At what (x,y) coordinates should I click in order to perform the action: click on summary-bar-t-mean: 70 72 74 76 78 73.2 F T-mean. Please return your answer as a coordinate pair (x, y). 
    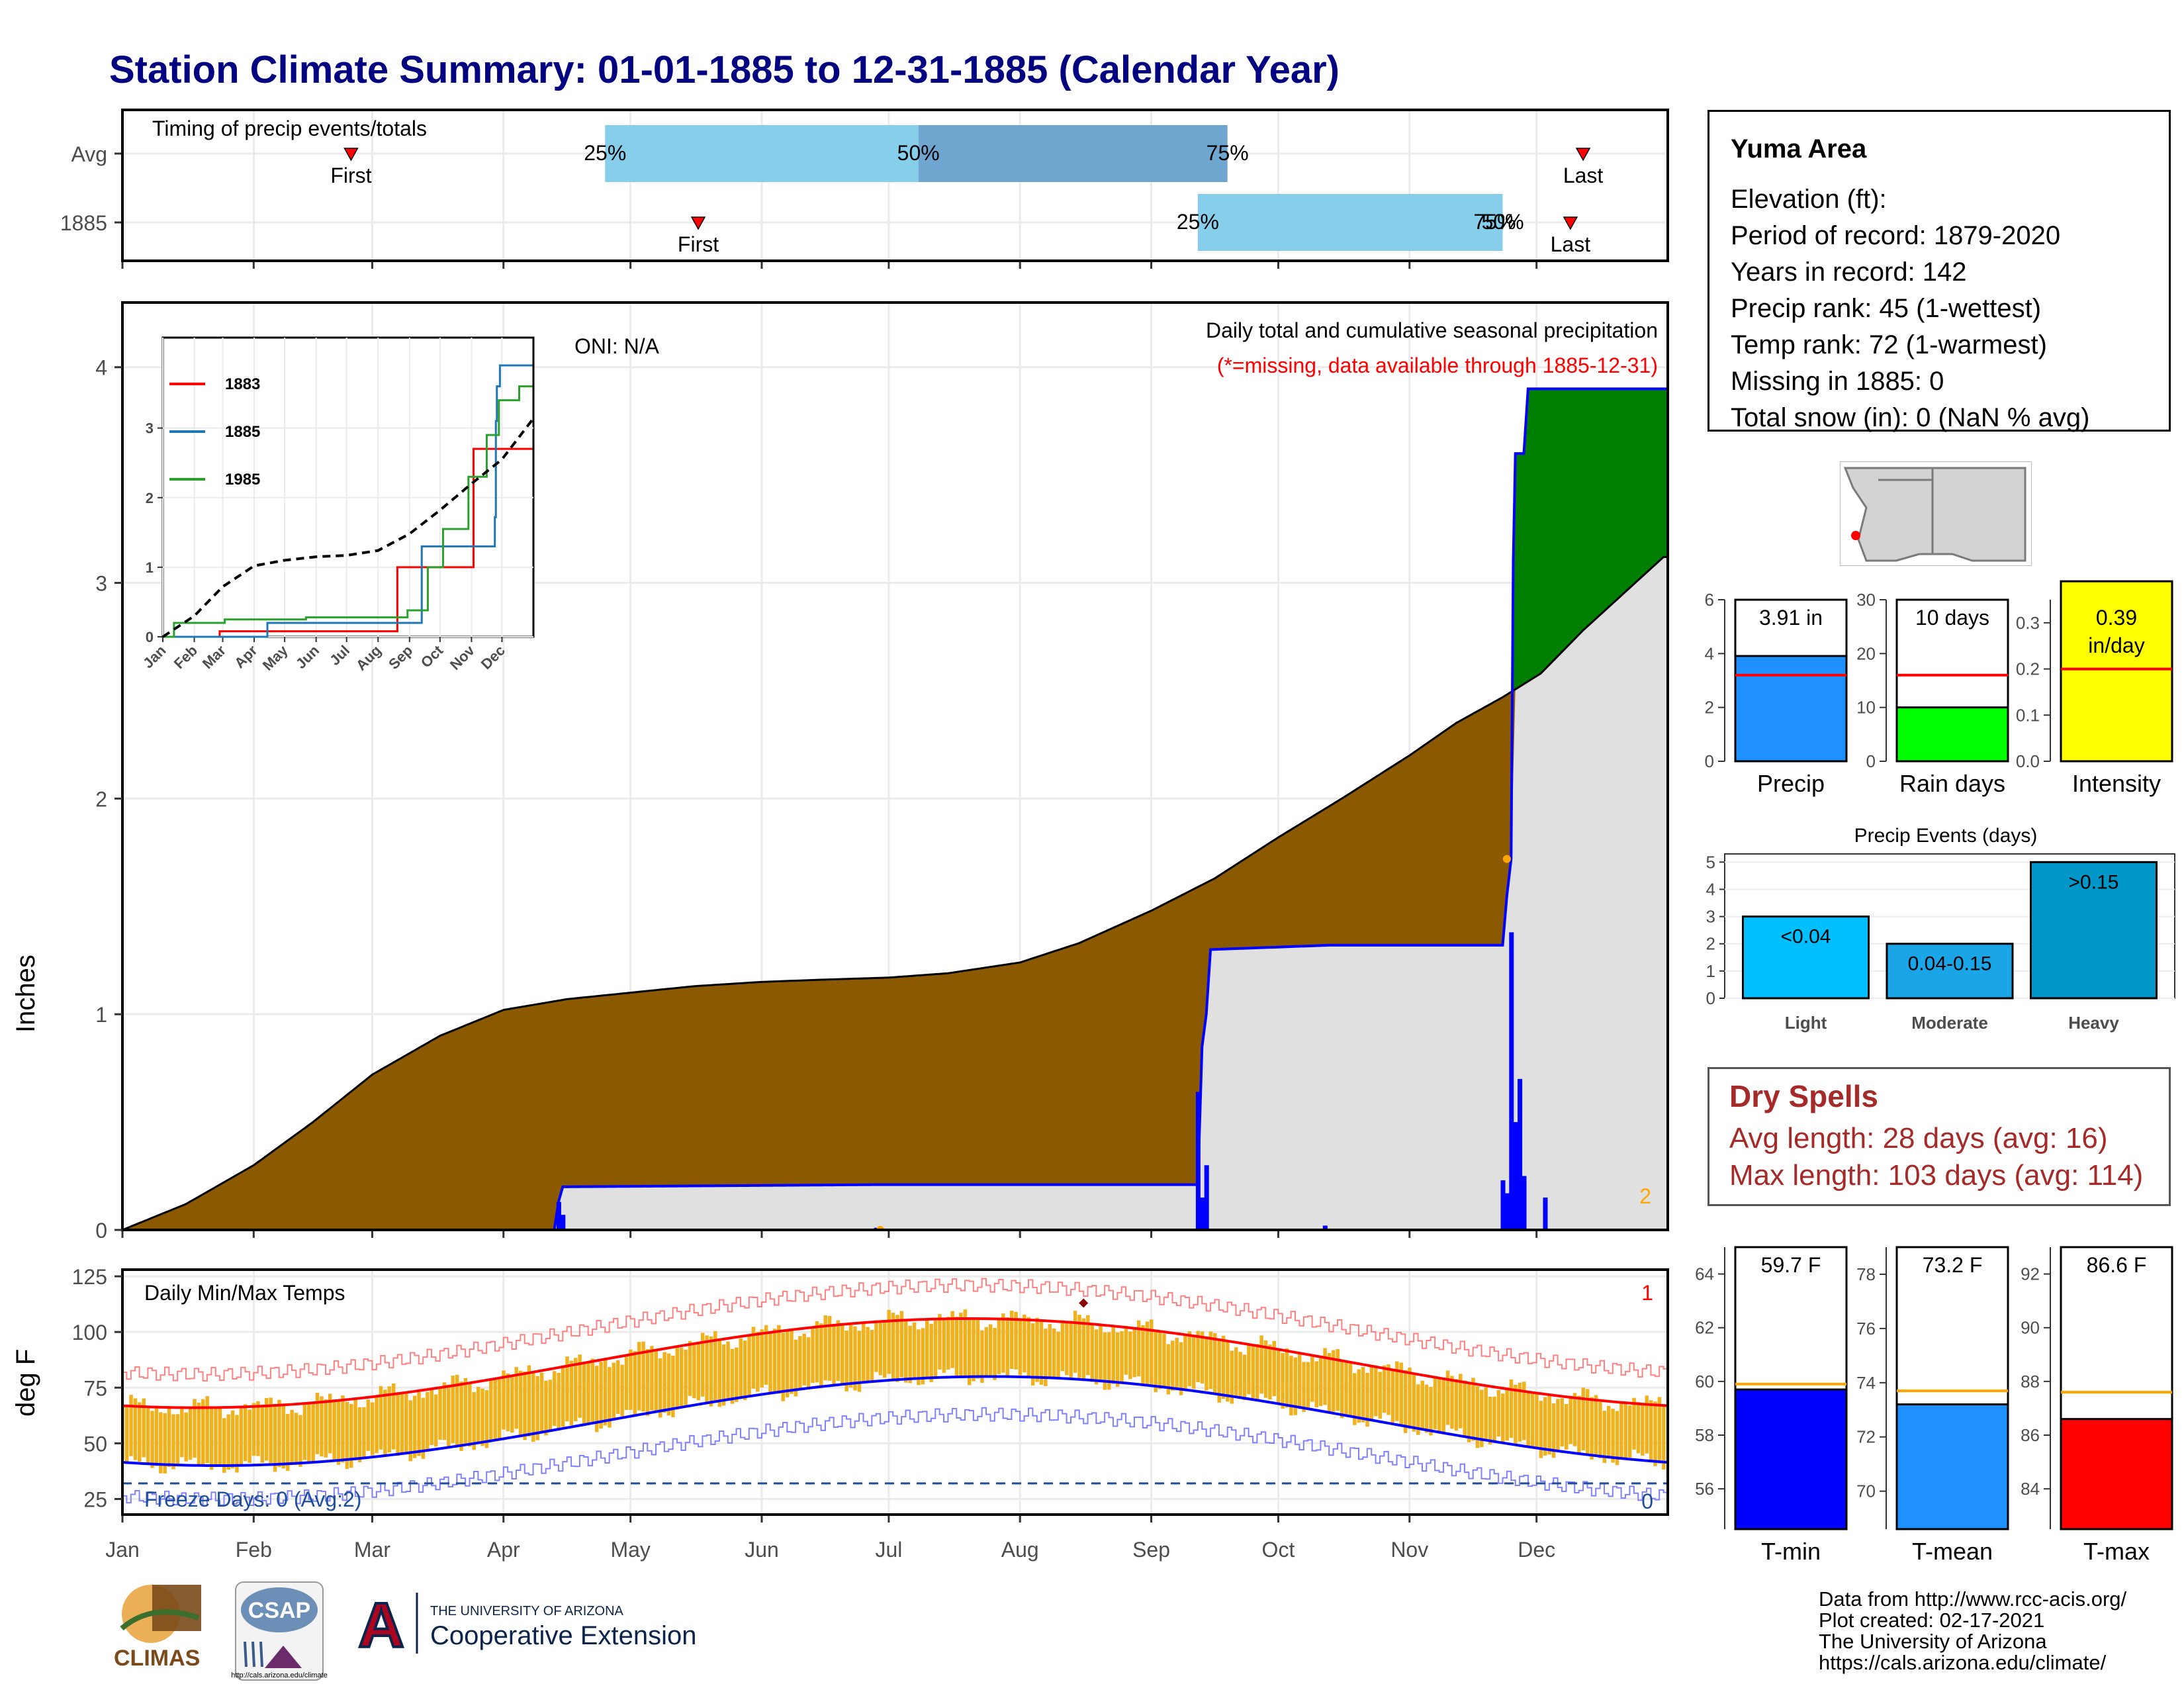
    Looking at the image, I should click on (1932, 1405).